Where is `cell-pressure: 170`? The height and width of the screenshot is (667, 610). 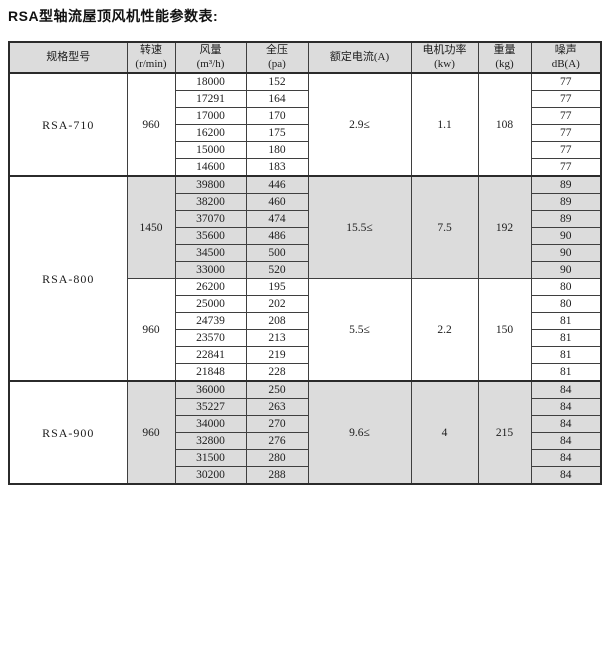 cell-pressure: 170 is located at coordinates (277, 116).